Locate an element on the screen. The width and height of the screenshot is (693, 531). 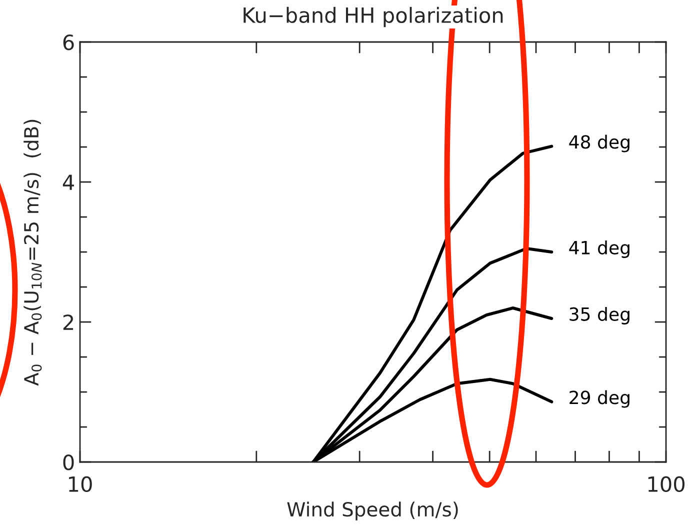
x-tick-label: 10 is located at coordinates (80, 484).